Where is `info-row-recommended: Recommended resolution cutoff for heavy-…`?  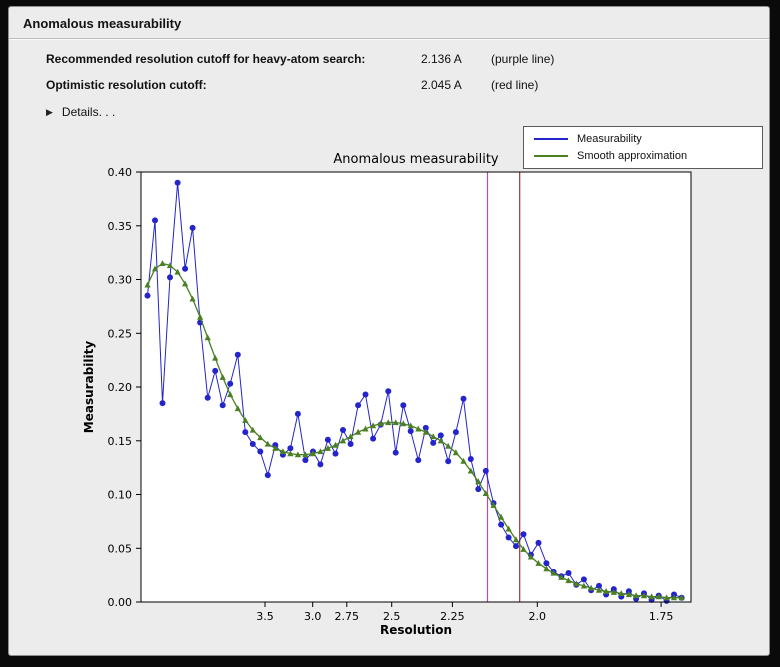 info-row-recommended: Recommended resolution cutoff for heavy-… is located at coordinates (407, 59).